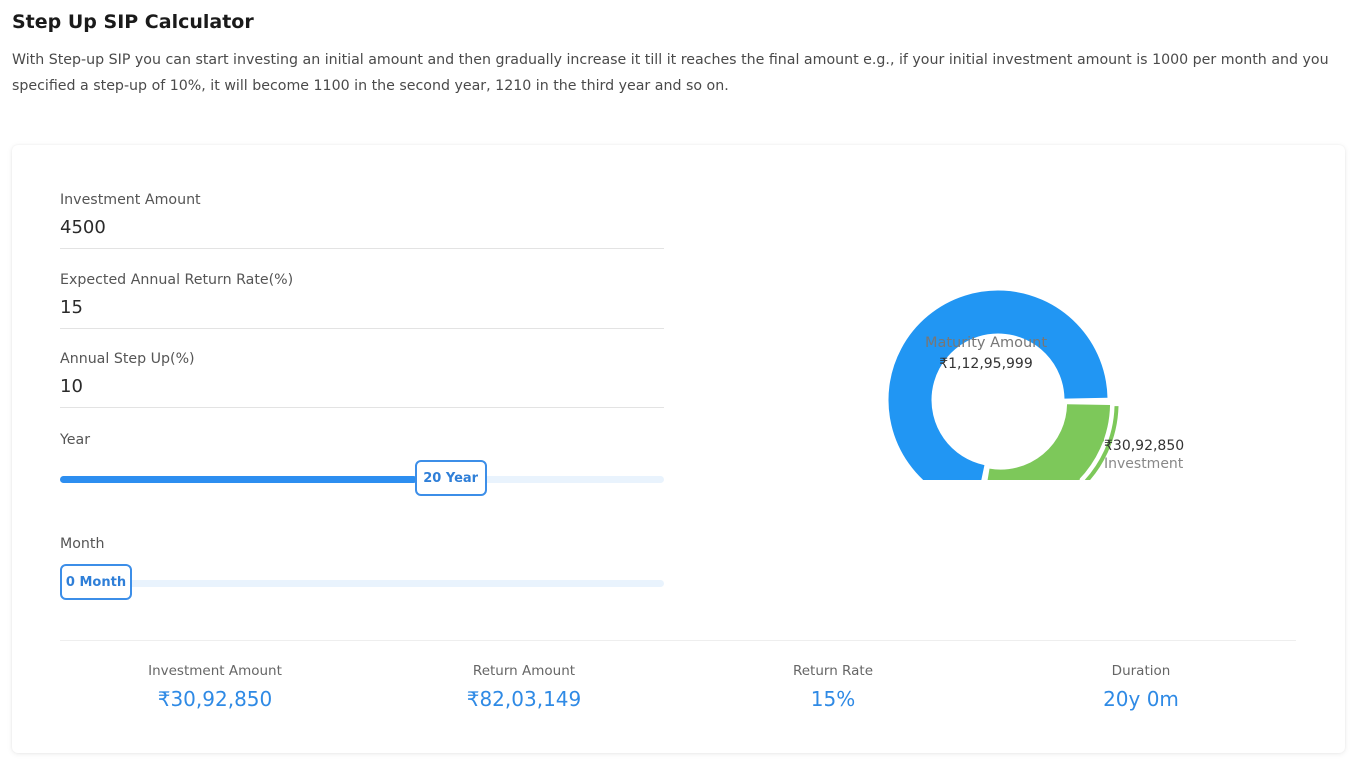 This screenshot has width=1370, height=778. I want to click on step-up-field: Annual Step Up(%), so click(362, 378).